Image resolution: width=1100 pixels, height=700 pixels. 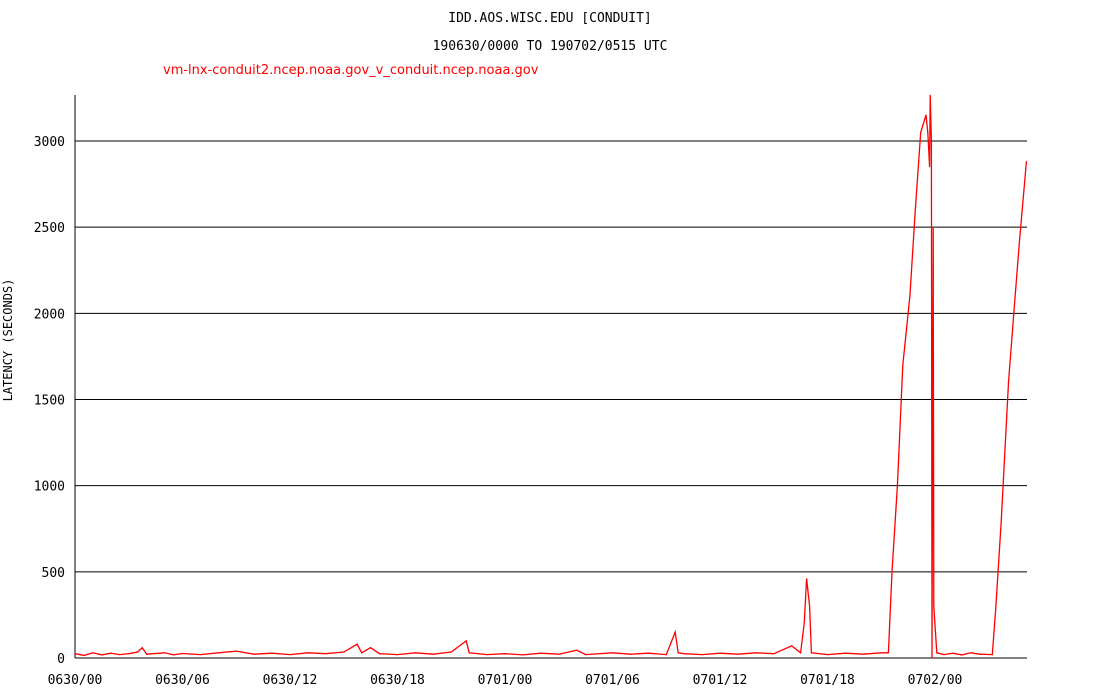 I want to click on x-tick-label: 0701/00, so click(x=505, y=680).